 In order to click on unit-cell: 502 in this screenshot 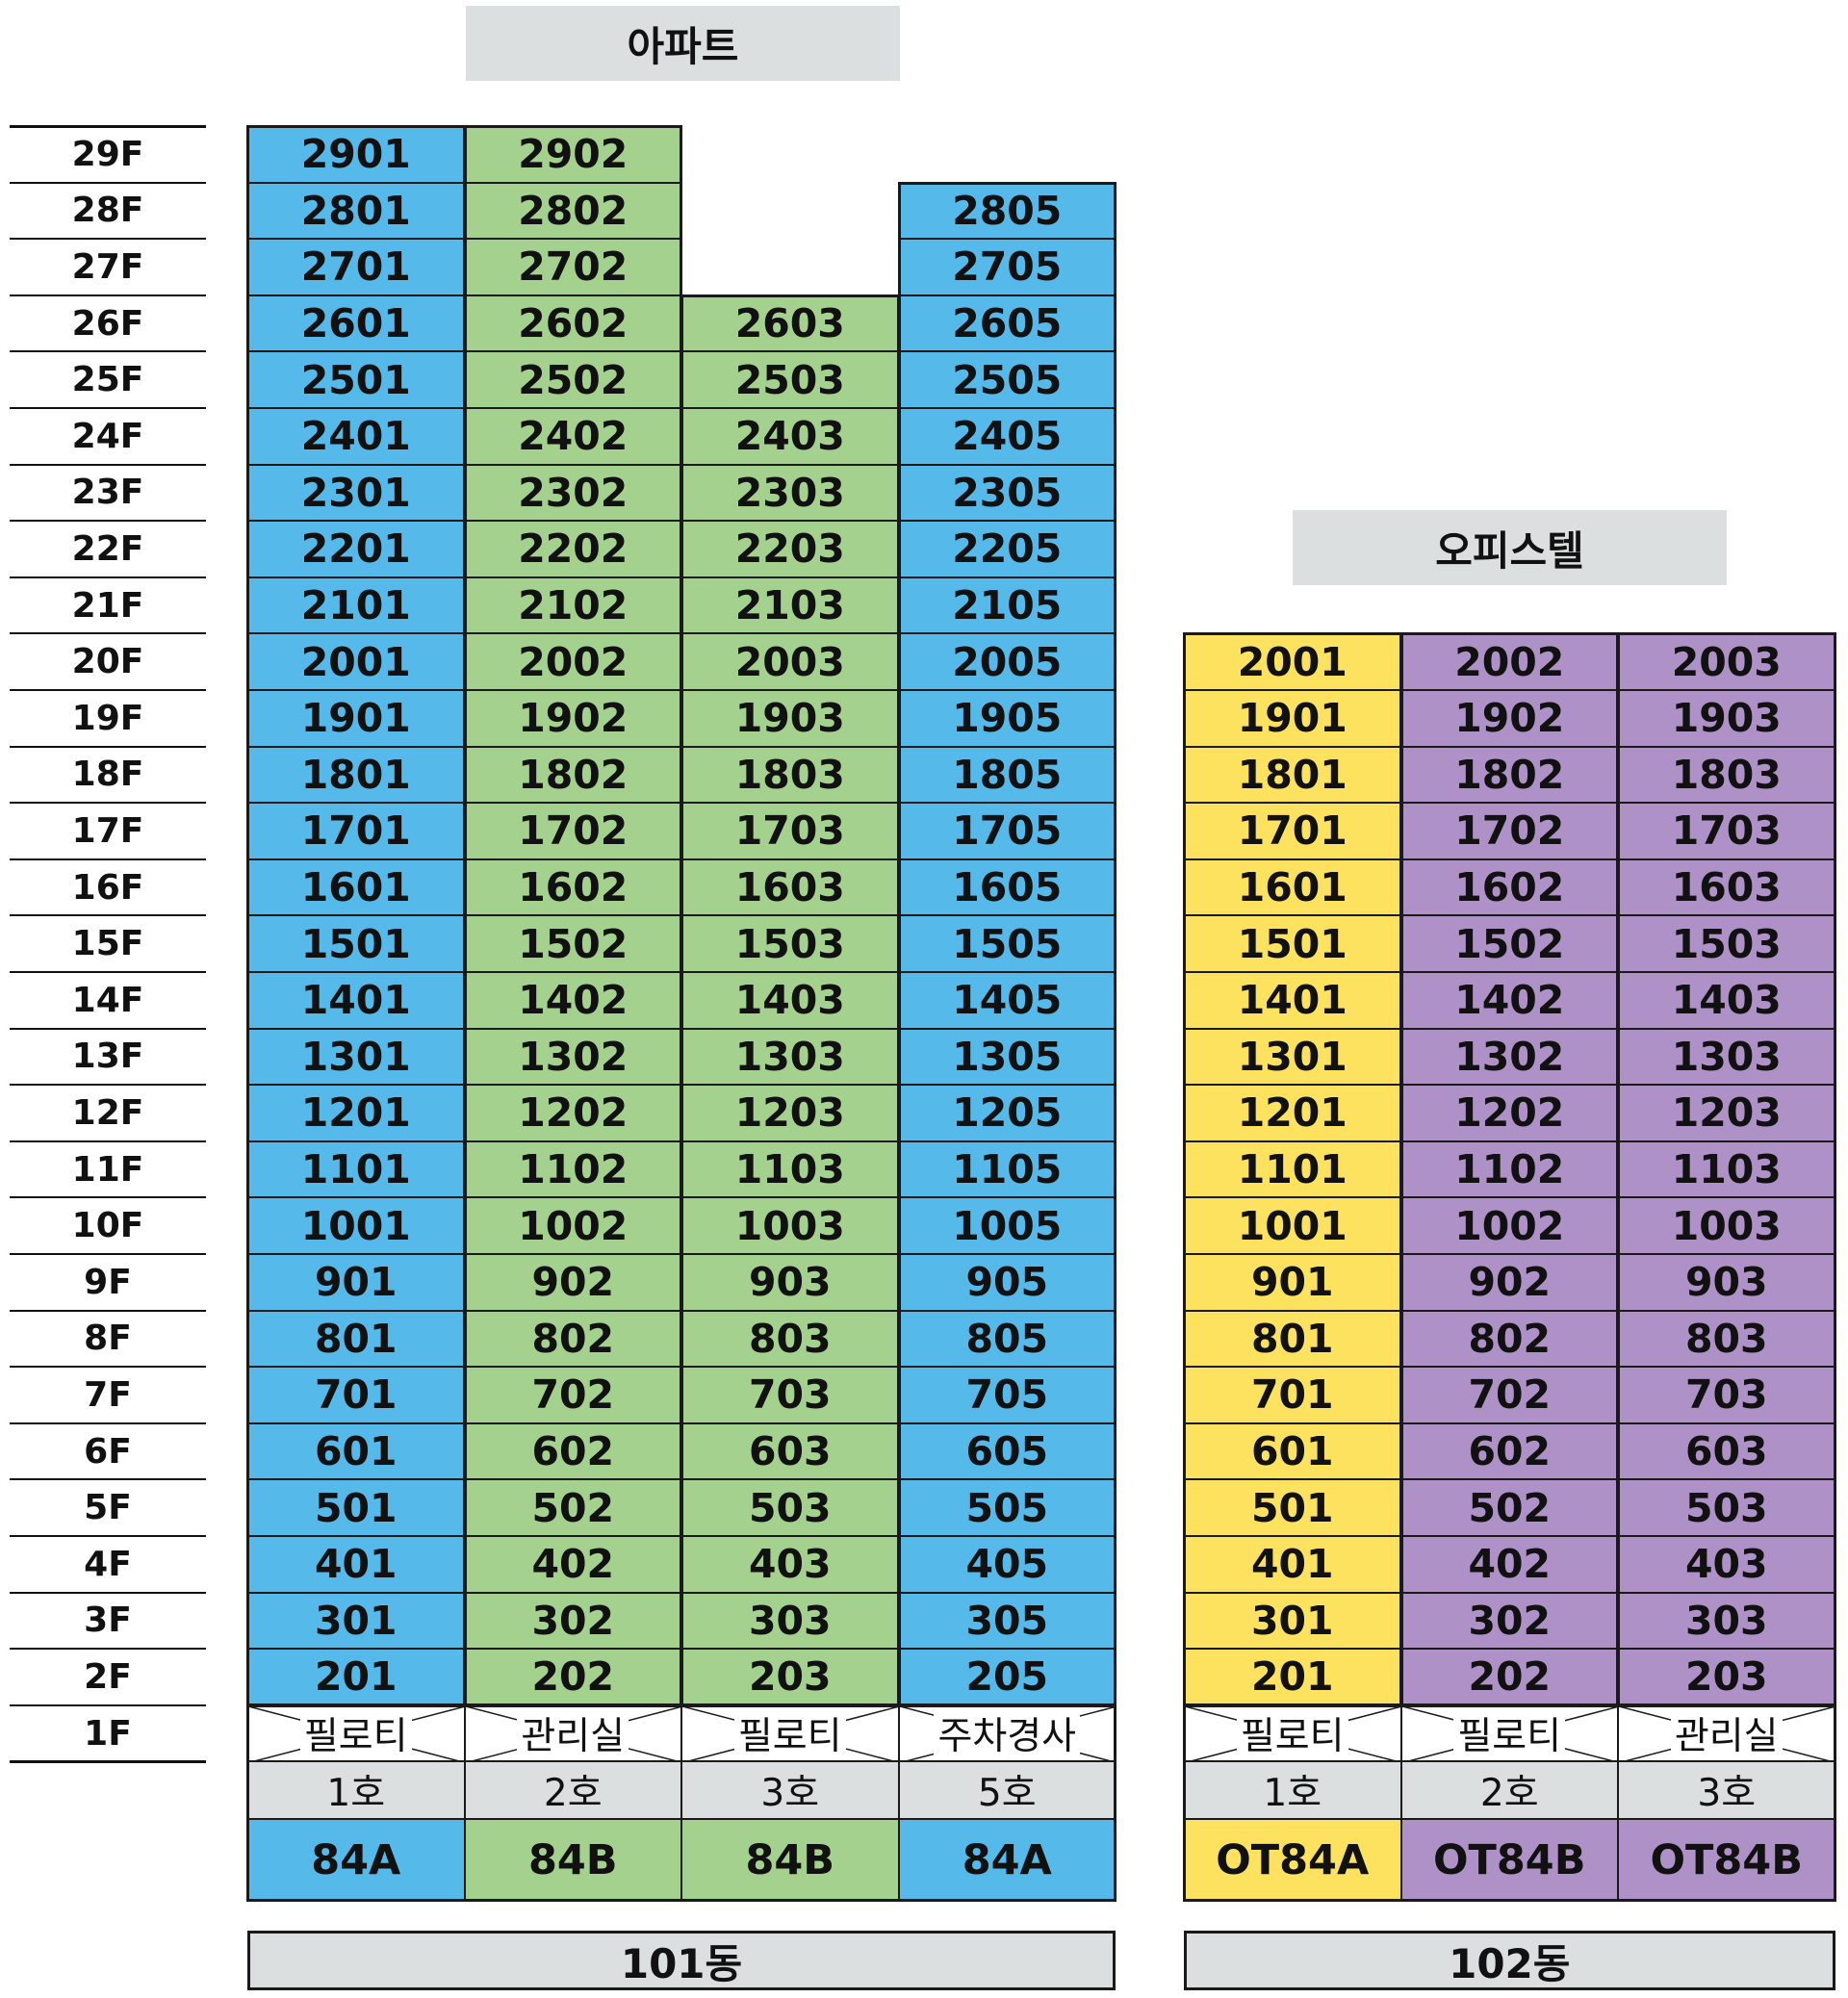, I will do `click(1509, 1507)`.